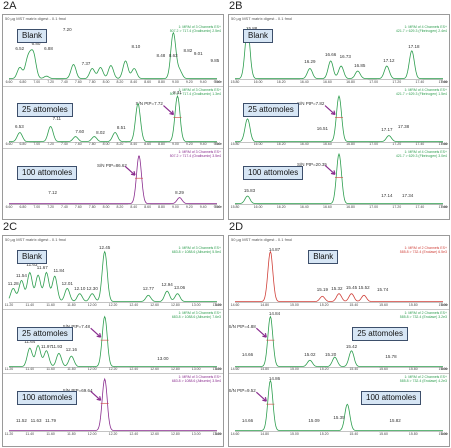 The image size is (451, 448). Describe the element at coordinates (388, 60) in the screenshot. I see `peak-retention-time: 17.12` at that location.